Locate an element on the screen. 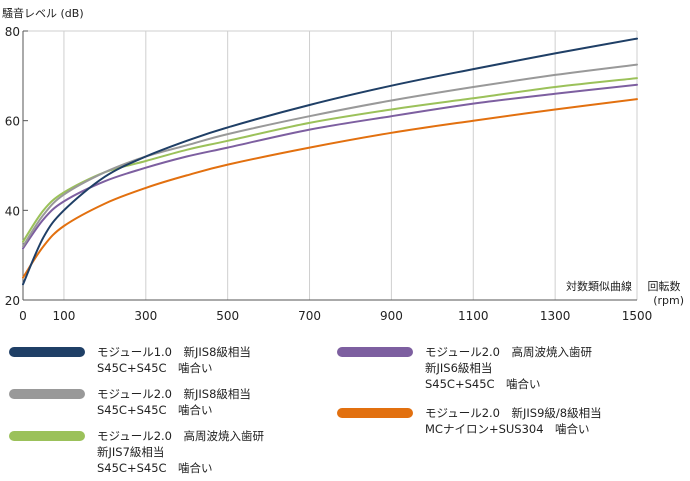  legend-item-1: モジュール1.0 新JIS8級相当 S45C+S45C 噛合い is located at coordinates (130, 360).